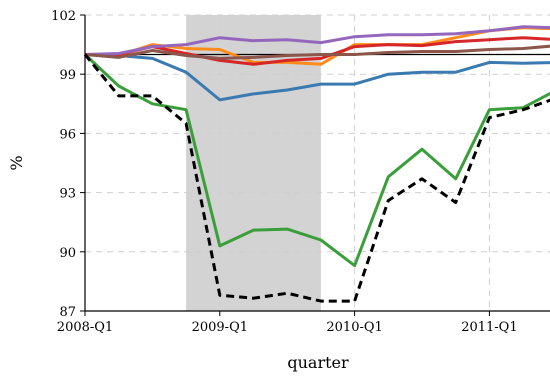 This screenshot has width=550, height=379. What do you see at coordinates (67, 253) in the screenshot?
I see `y-tick-label: 90` at bounding box center [67, 253].